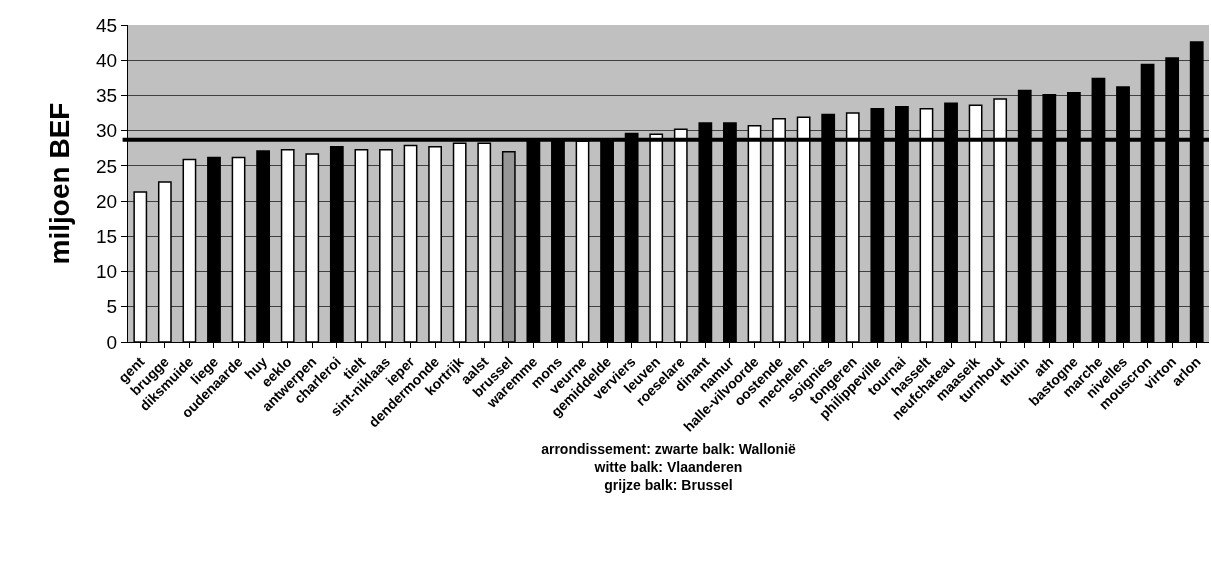  I want to click on y-tick-label: 15, so click(107, 236).